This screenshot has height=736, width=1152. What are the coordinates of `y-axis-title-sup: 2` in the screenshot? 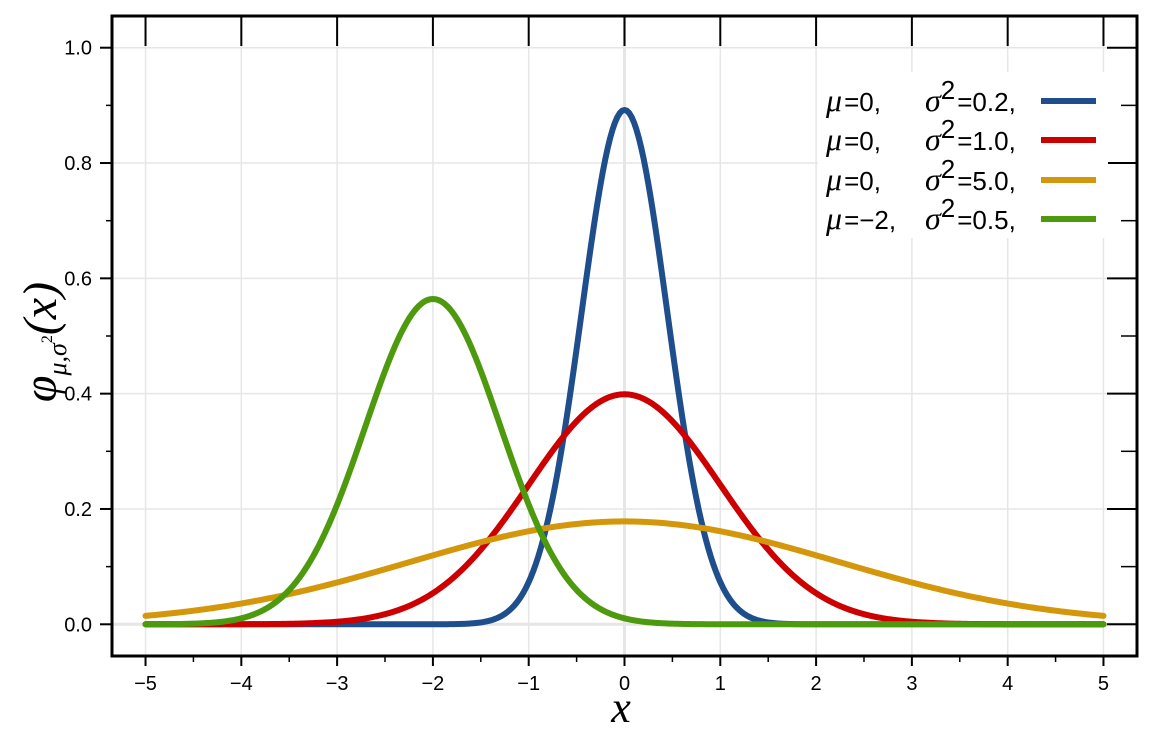 It's located at (47, 339).